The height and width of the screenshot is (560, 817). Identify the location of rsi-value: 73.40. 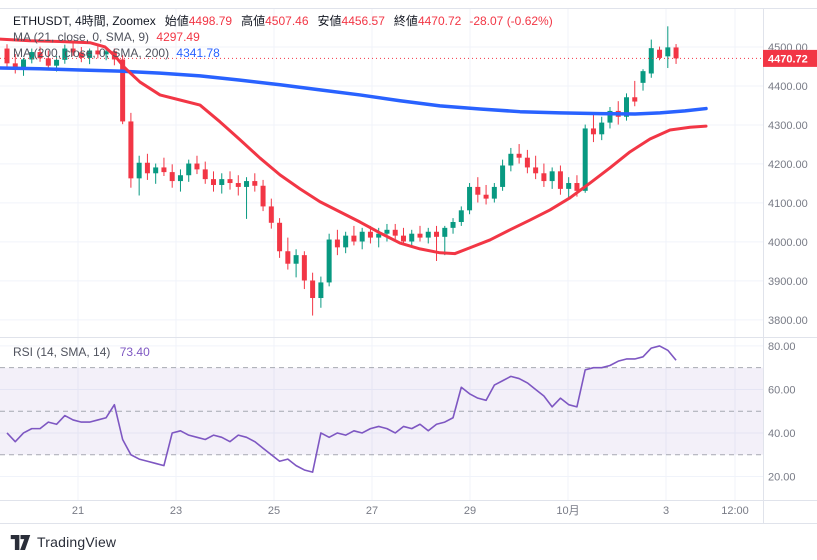
(134, 352).